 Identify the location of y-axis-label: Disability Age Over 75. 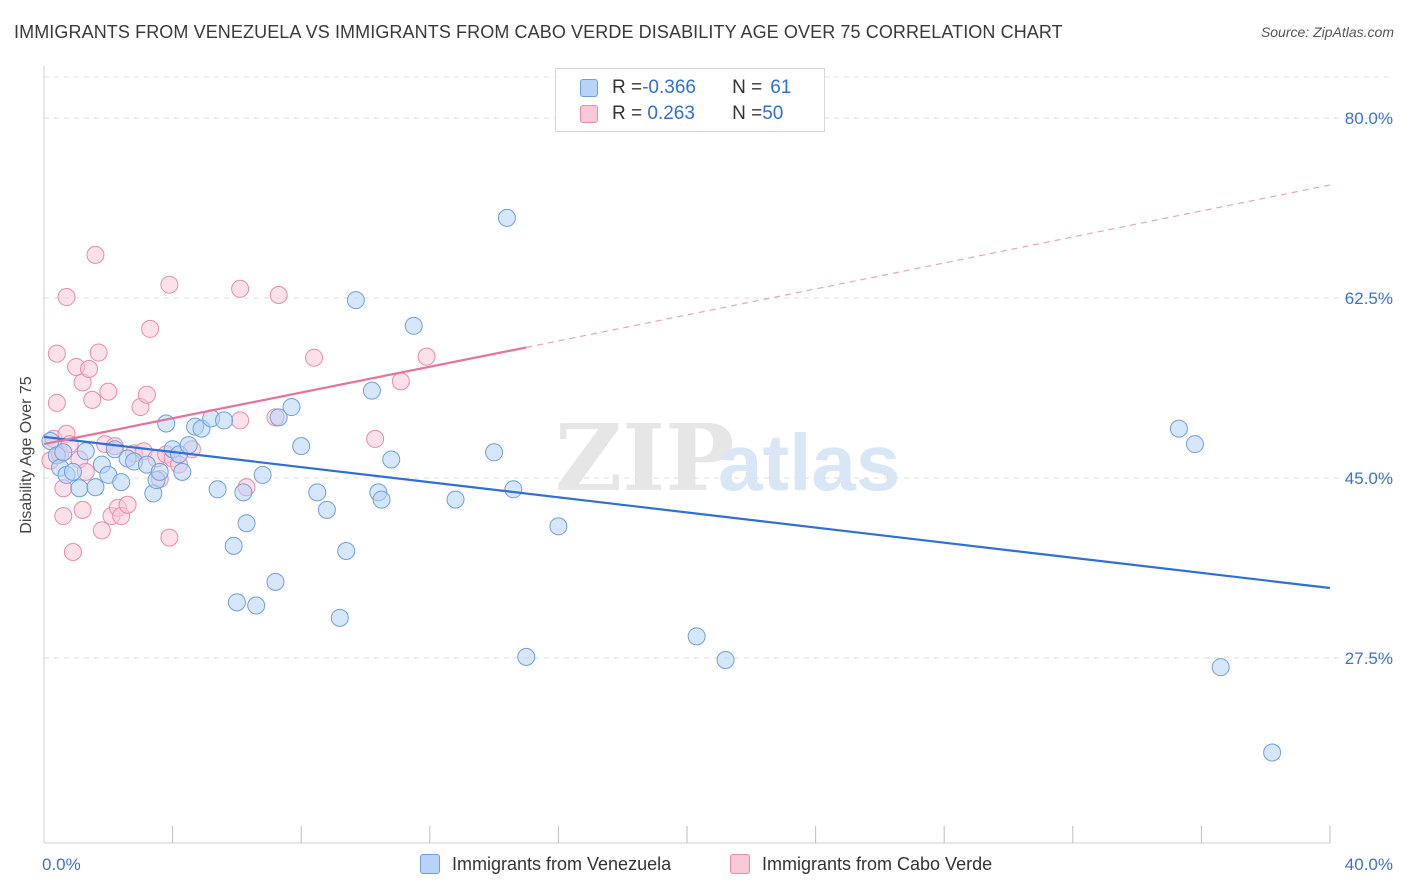
(26, 455).